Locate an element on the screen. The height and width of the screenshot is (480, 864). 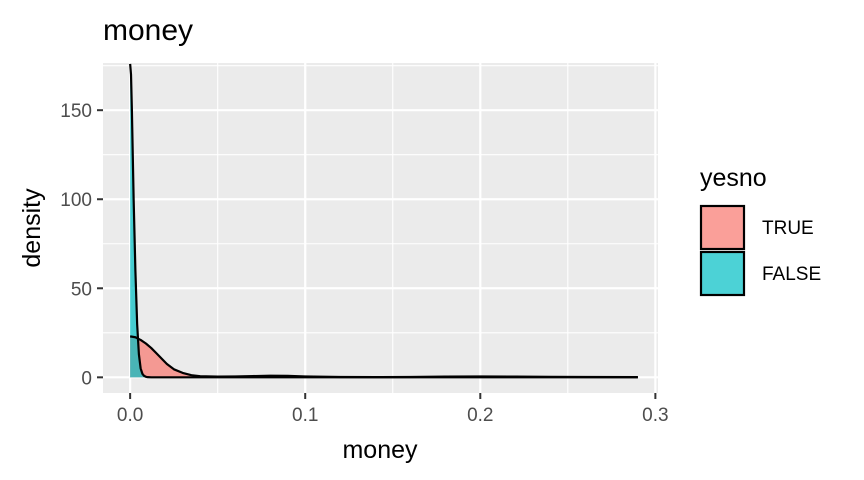
legend-title: yesno is located at coordinates (733, 178).